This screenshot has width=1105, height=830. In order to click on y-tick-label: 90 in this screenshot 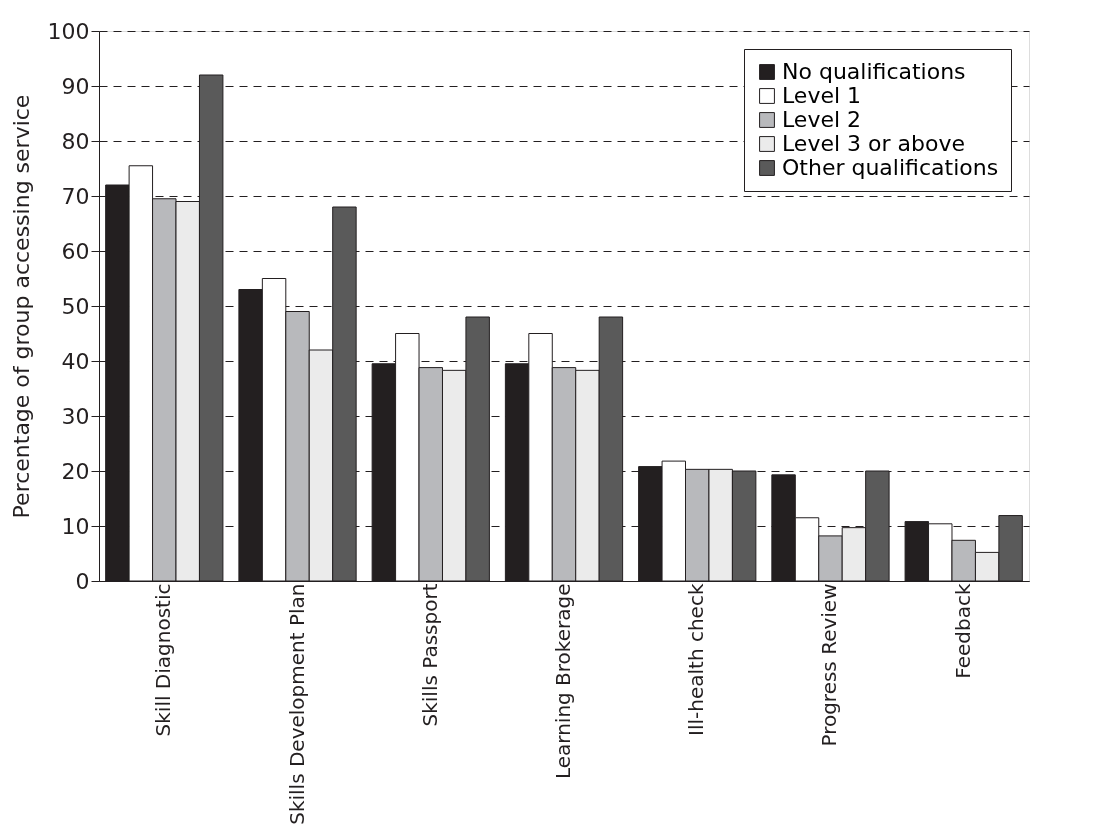, I will do `click(75, 86)`.